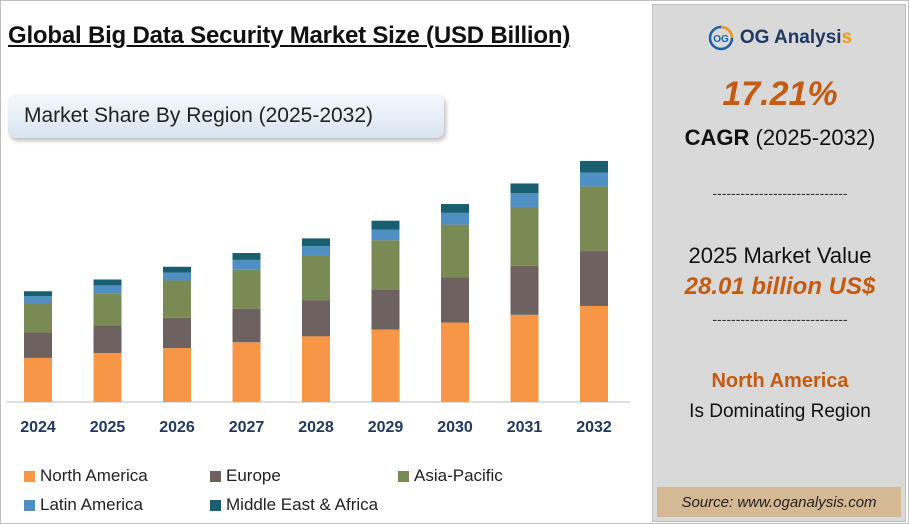 The width and height of the screenshot is (909, 524). What do you see at coordinates (316, 278) in the screenshot?
I see `bar-2028-asia-pacific` at bounding box center [316, 278].